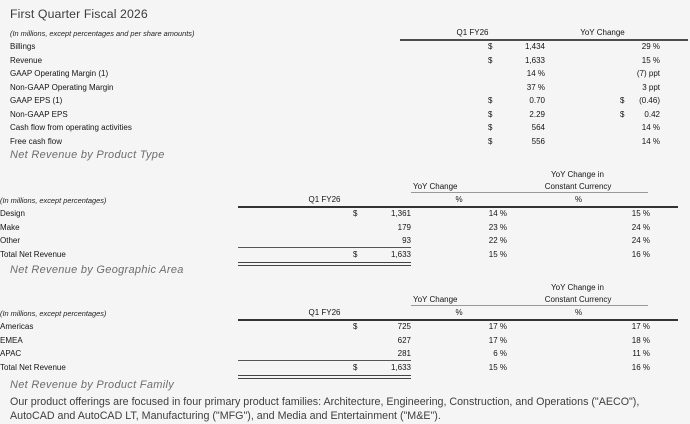 This screenshot has height=424, width=690. What do you see at coordinates (11, 340) in the screenshot?
I see `row-label: EMEA` at bounding box center [11, 340].